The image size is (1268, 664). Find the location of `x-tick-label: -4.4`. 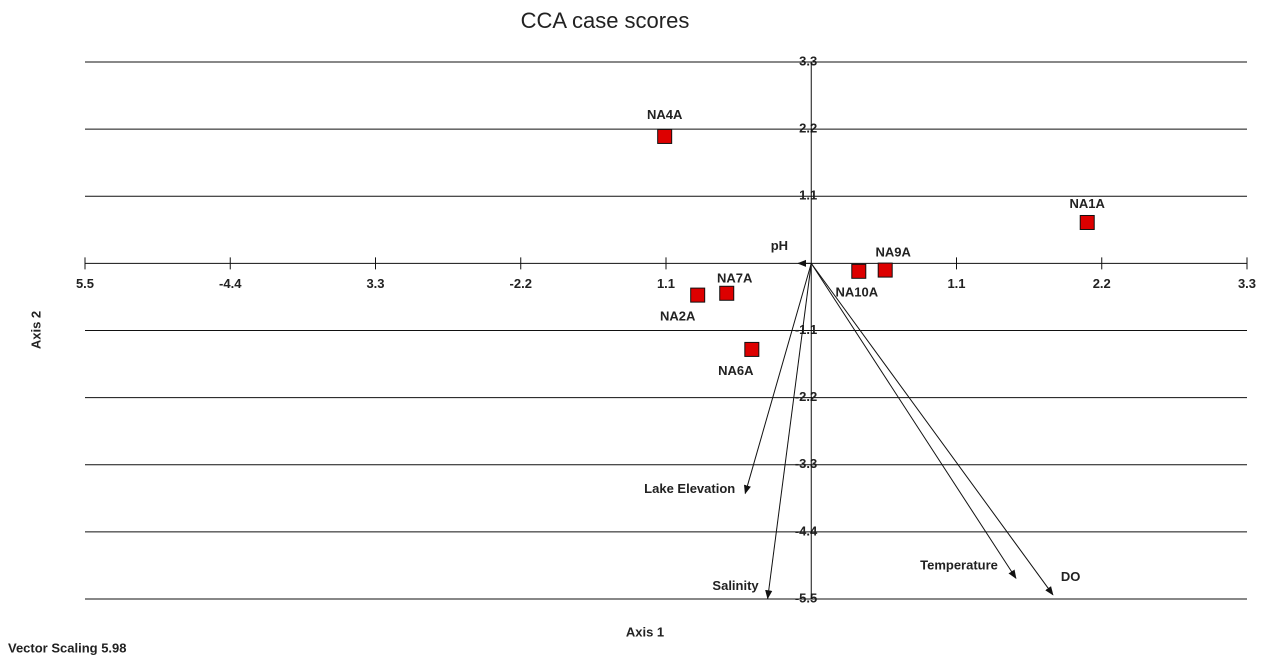

x-tick-label: -4.4 is located at coordinates (230, 283).